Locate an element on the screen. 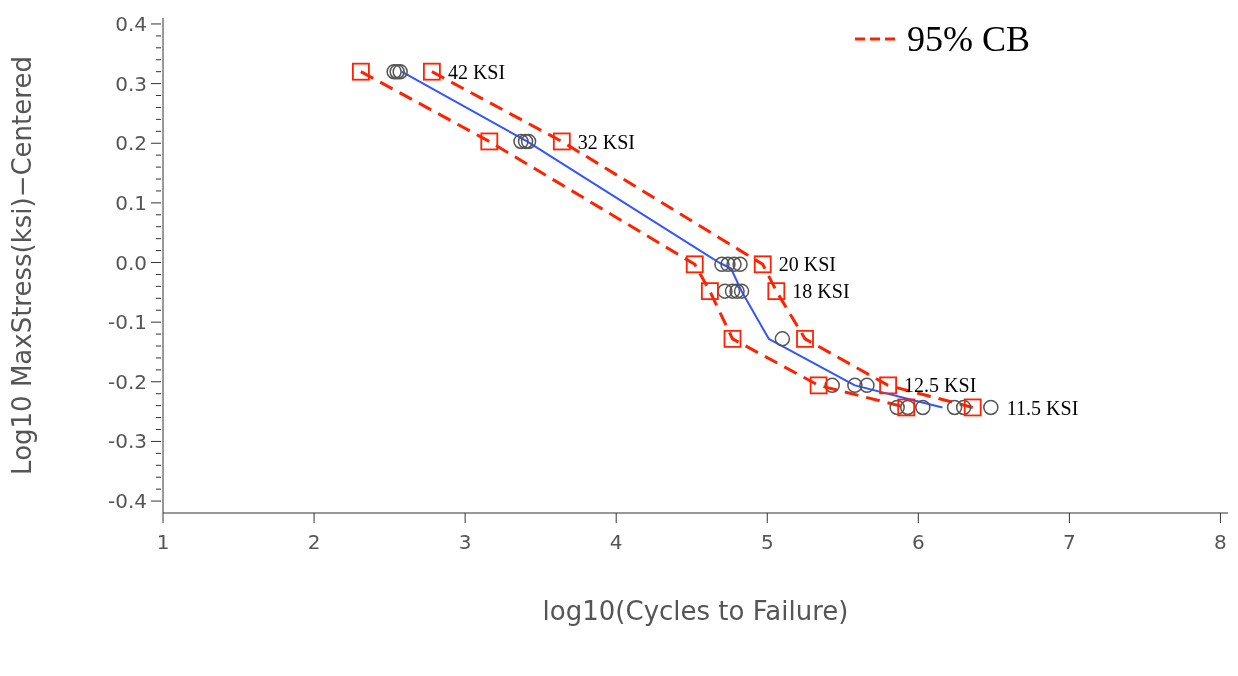  y-tick-label: 0.1 is located at coordinates (131, 202).